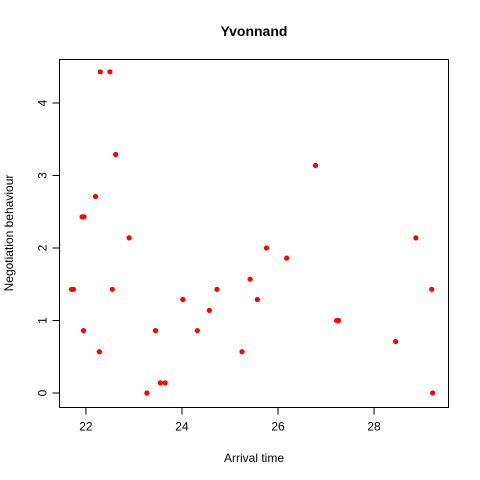  Describe the element at coordinates (43, 175) in the screenshot. I see `y-tick-label: 3` at that location.